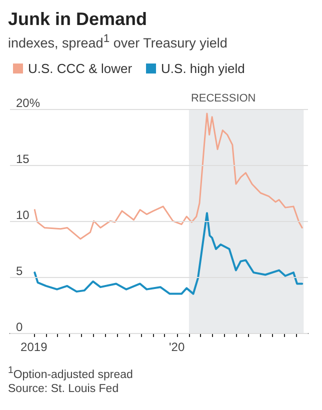 The height and width of the screenshot is (410, 322). I want to click on y-tick-label: 0, so click(19, 327).